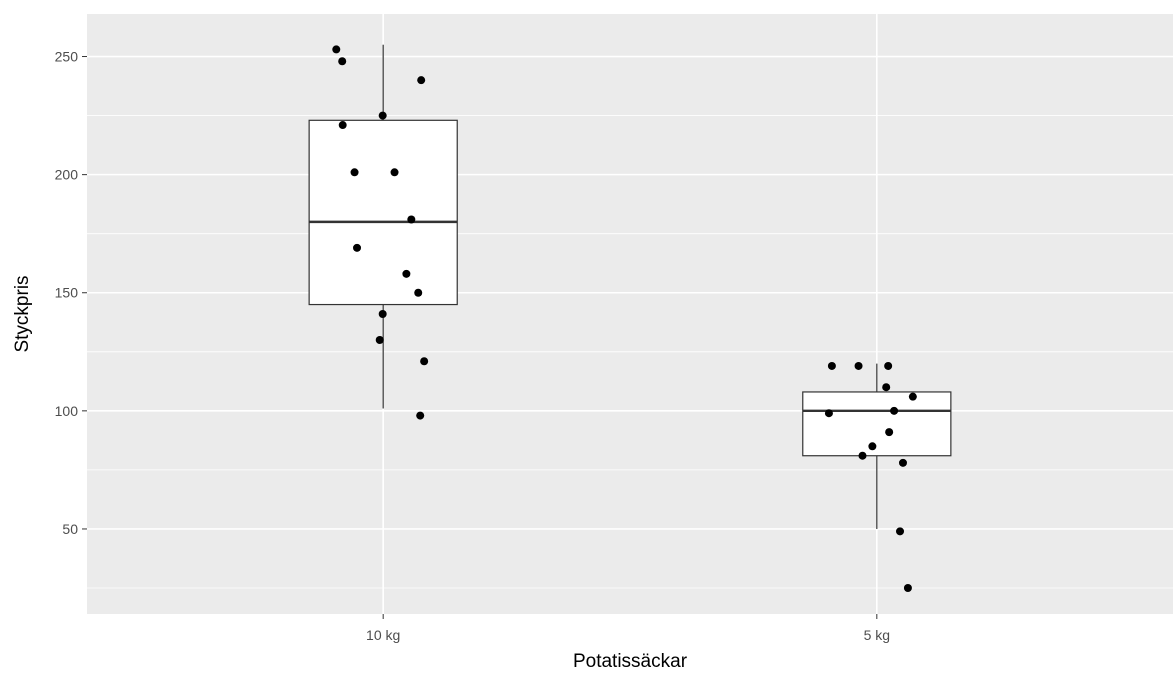 The image size is (1173, 674). What do you see at coordinates (383, 635) in the screenshot?
I see `x-tick-label: 10 kg` at bounding box center [383, 635].